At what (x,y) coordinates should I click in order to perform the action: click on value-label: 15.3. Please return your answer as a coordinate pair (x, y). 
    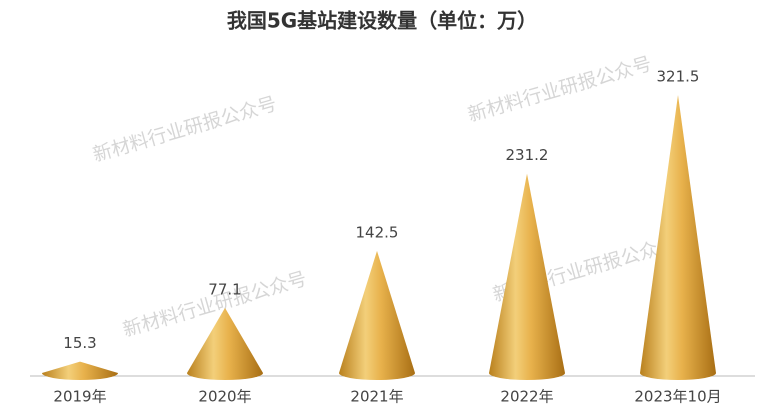
    Looking at the image, I should click on (79, 343).